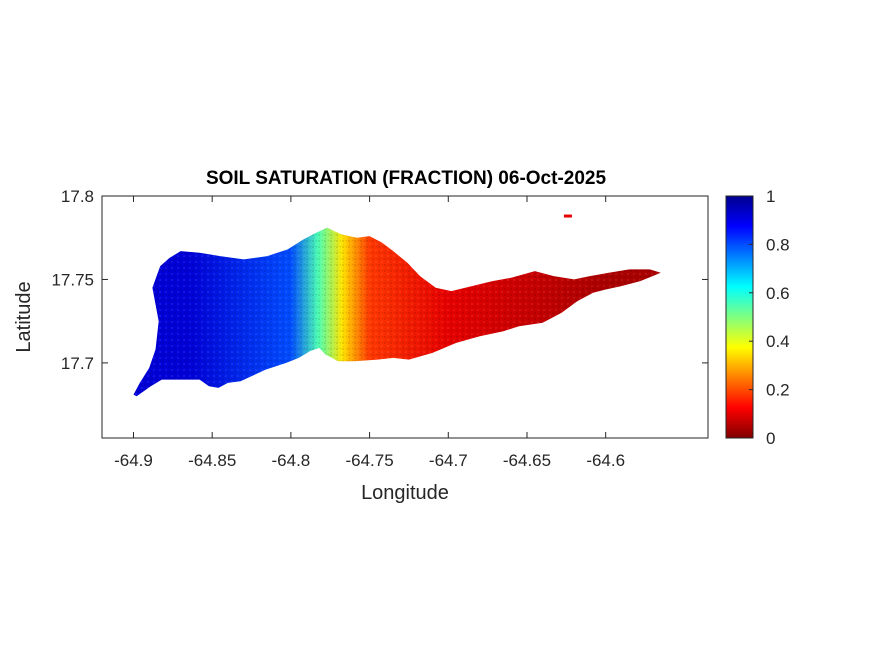 This screenshot has width=875, height=656. I want to click on colorbar-tick-label: 0.4, so click(778, 341).